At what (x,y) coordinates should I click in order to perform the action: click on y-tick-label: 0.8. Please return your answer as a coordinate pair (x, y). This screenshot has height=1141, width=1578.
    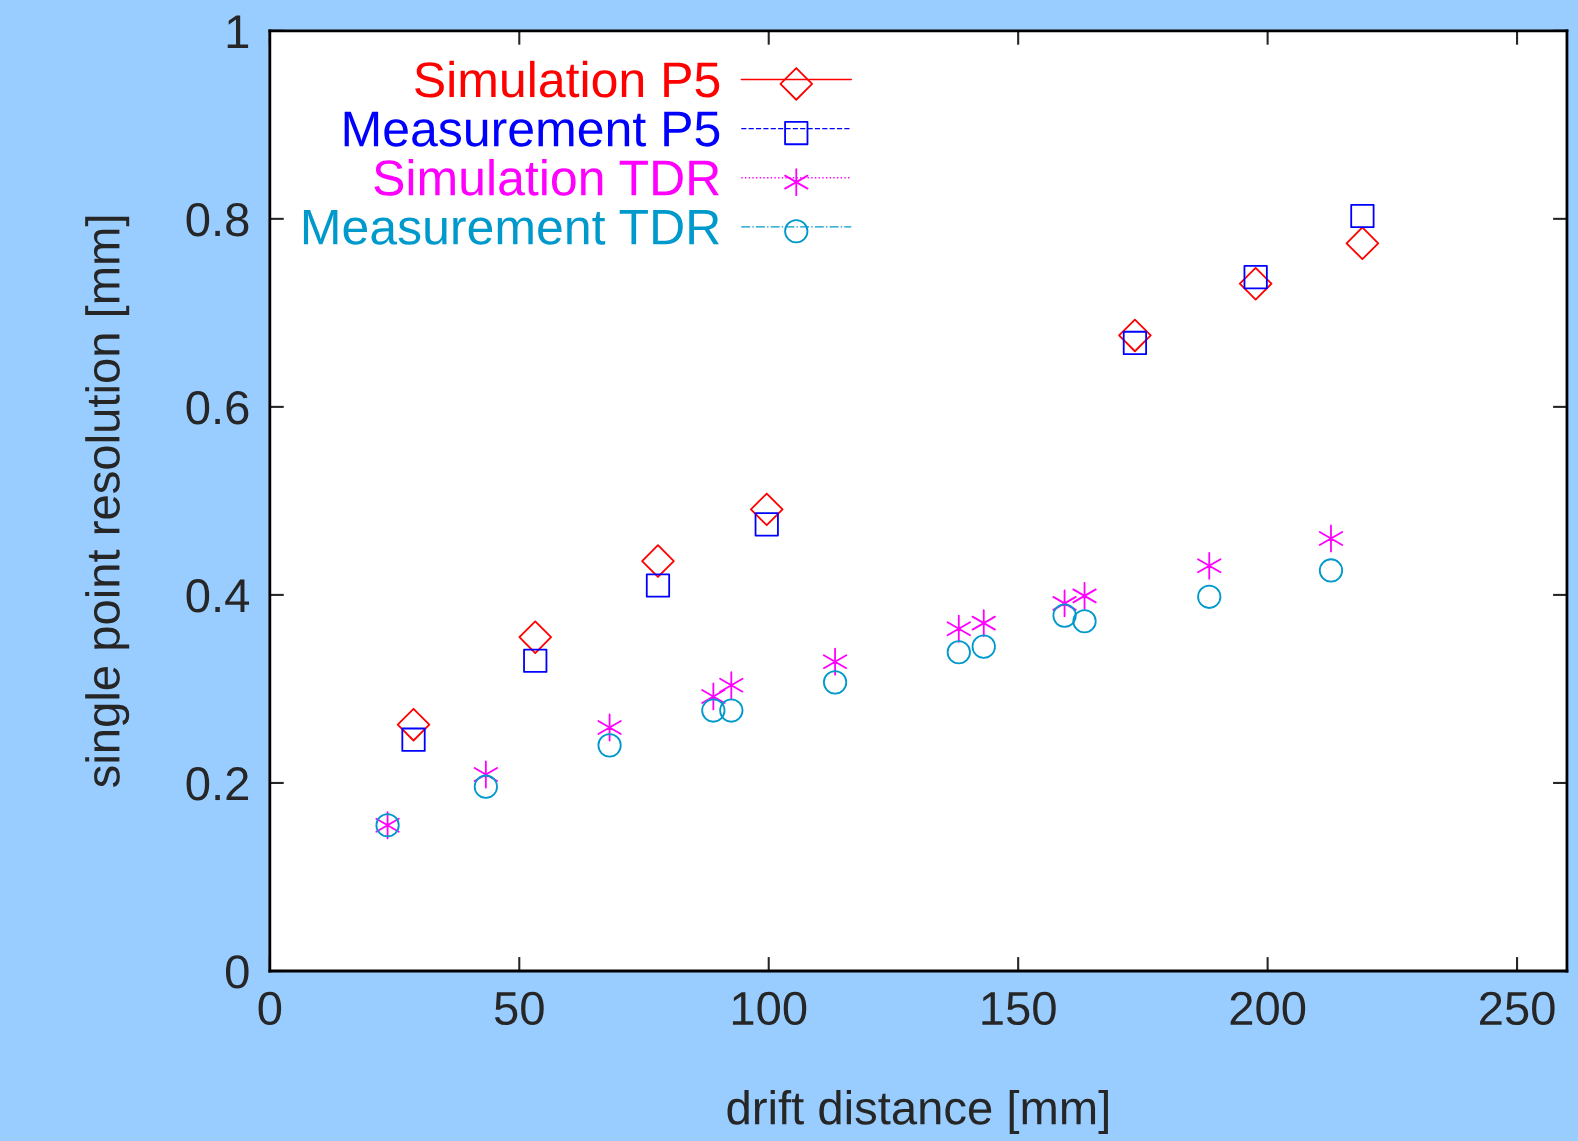
    Looking at the image, I should click on (217, 219).